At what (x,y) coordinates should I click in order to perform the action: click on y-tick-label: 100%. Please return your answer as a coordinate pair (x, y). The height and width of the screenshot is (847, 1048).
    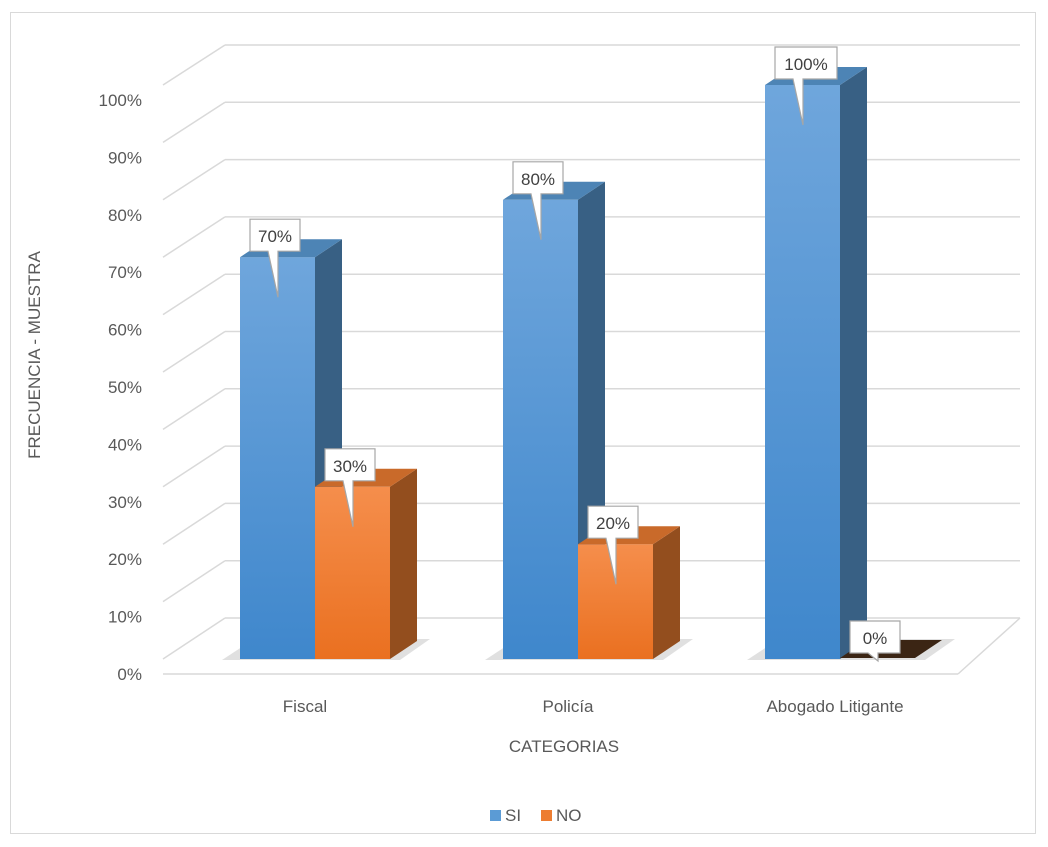
    Looking at the image, I should click on (120, 100).